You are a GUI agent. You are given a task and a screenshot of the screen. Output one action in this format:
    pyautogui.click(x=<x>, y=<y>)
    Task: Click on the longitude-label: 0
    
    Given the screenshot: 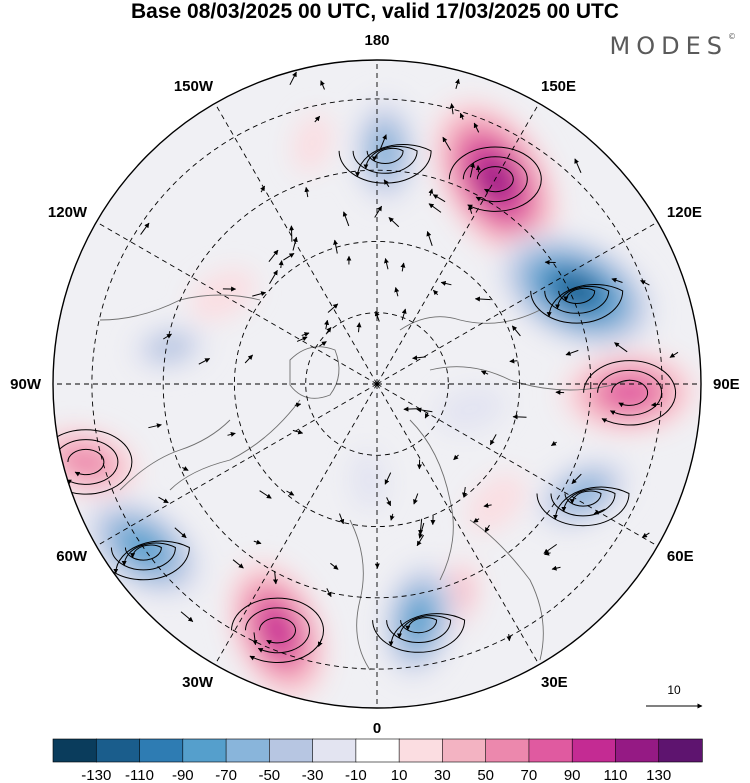 What is the action you would take?
    pyautogui.click(x=377, y=728)
    